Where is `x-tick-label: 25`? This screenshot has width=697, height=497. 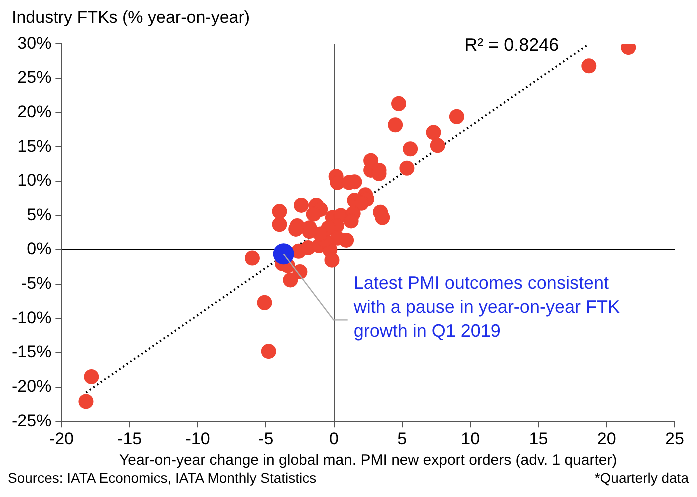
x-tick-label: 25 is located at coordinates (675, 438).